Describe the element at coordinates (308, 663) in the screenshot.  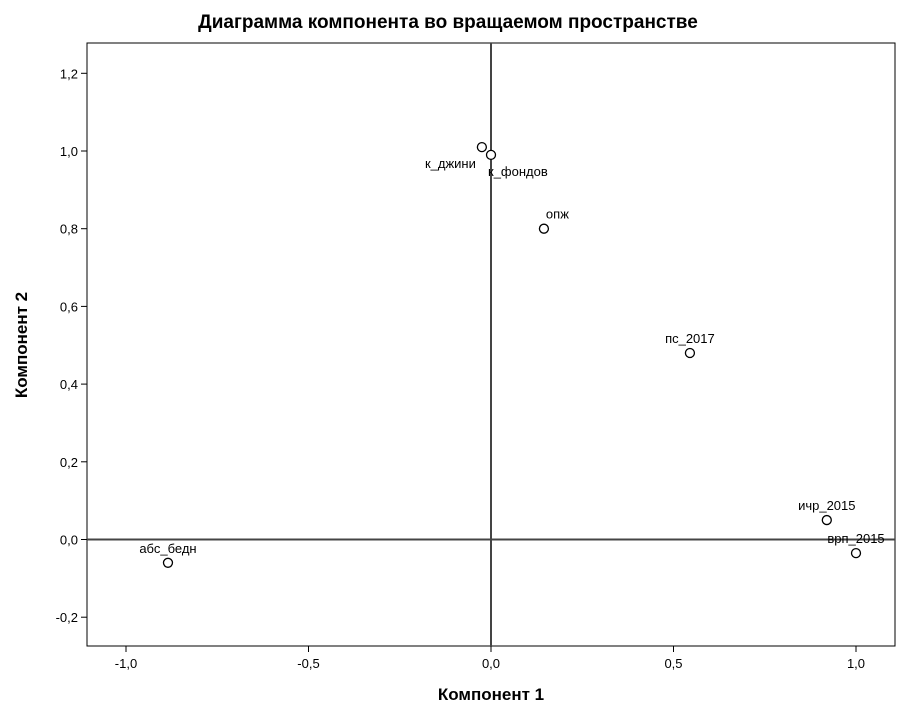
I see `x-tick-label: -0,5` at that location.